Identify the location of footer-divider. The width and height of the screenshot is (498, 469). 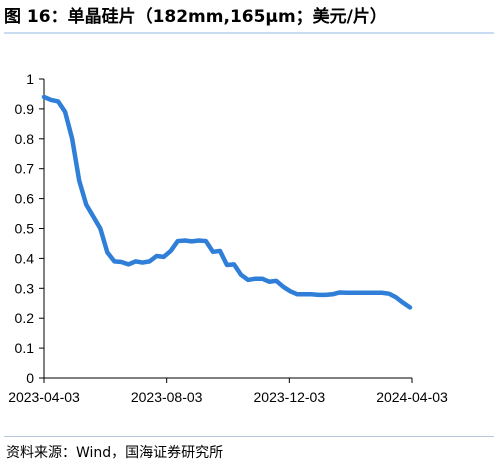
(249, 436).